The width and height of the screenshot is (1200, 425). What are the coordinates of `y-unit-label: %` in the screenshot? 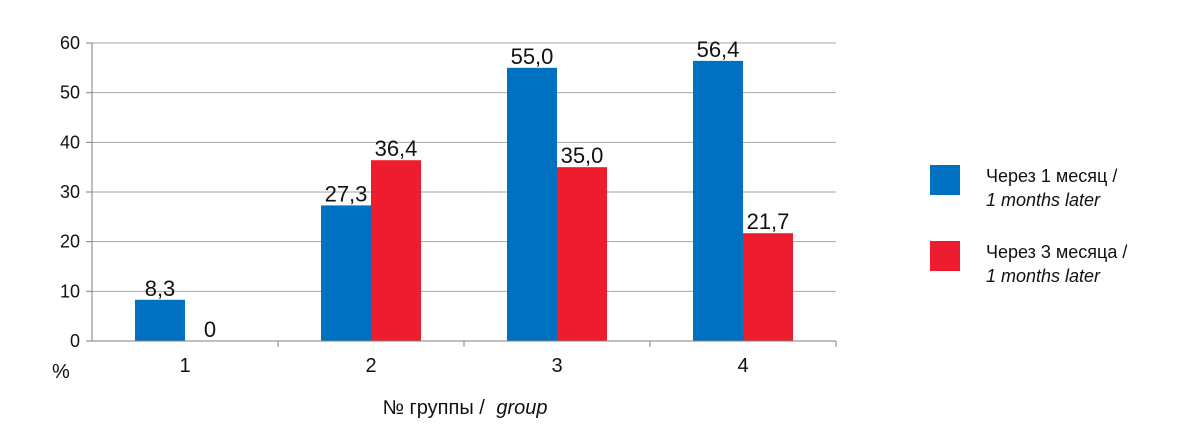 It's located at (61, 372).